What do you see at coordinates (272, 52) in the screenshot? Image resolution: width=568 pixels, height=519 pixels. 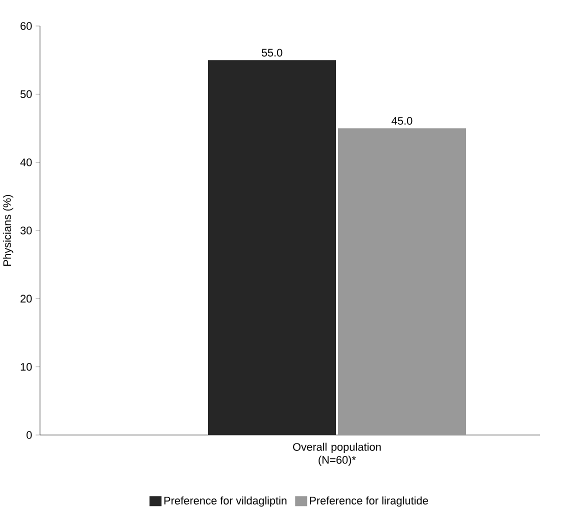 I see `data-label: 55.0` at bounding box center [272, 52].